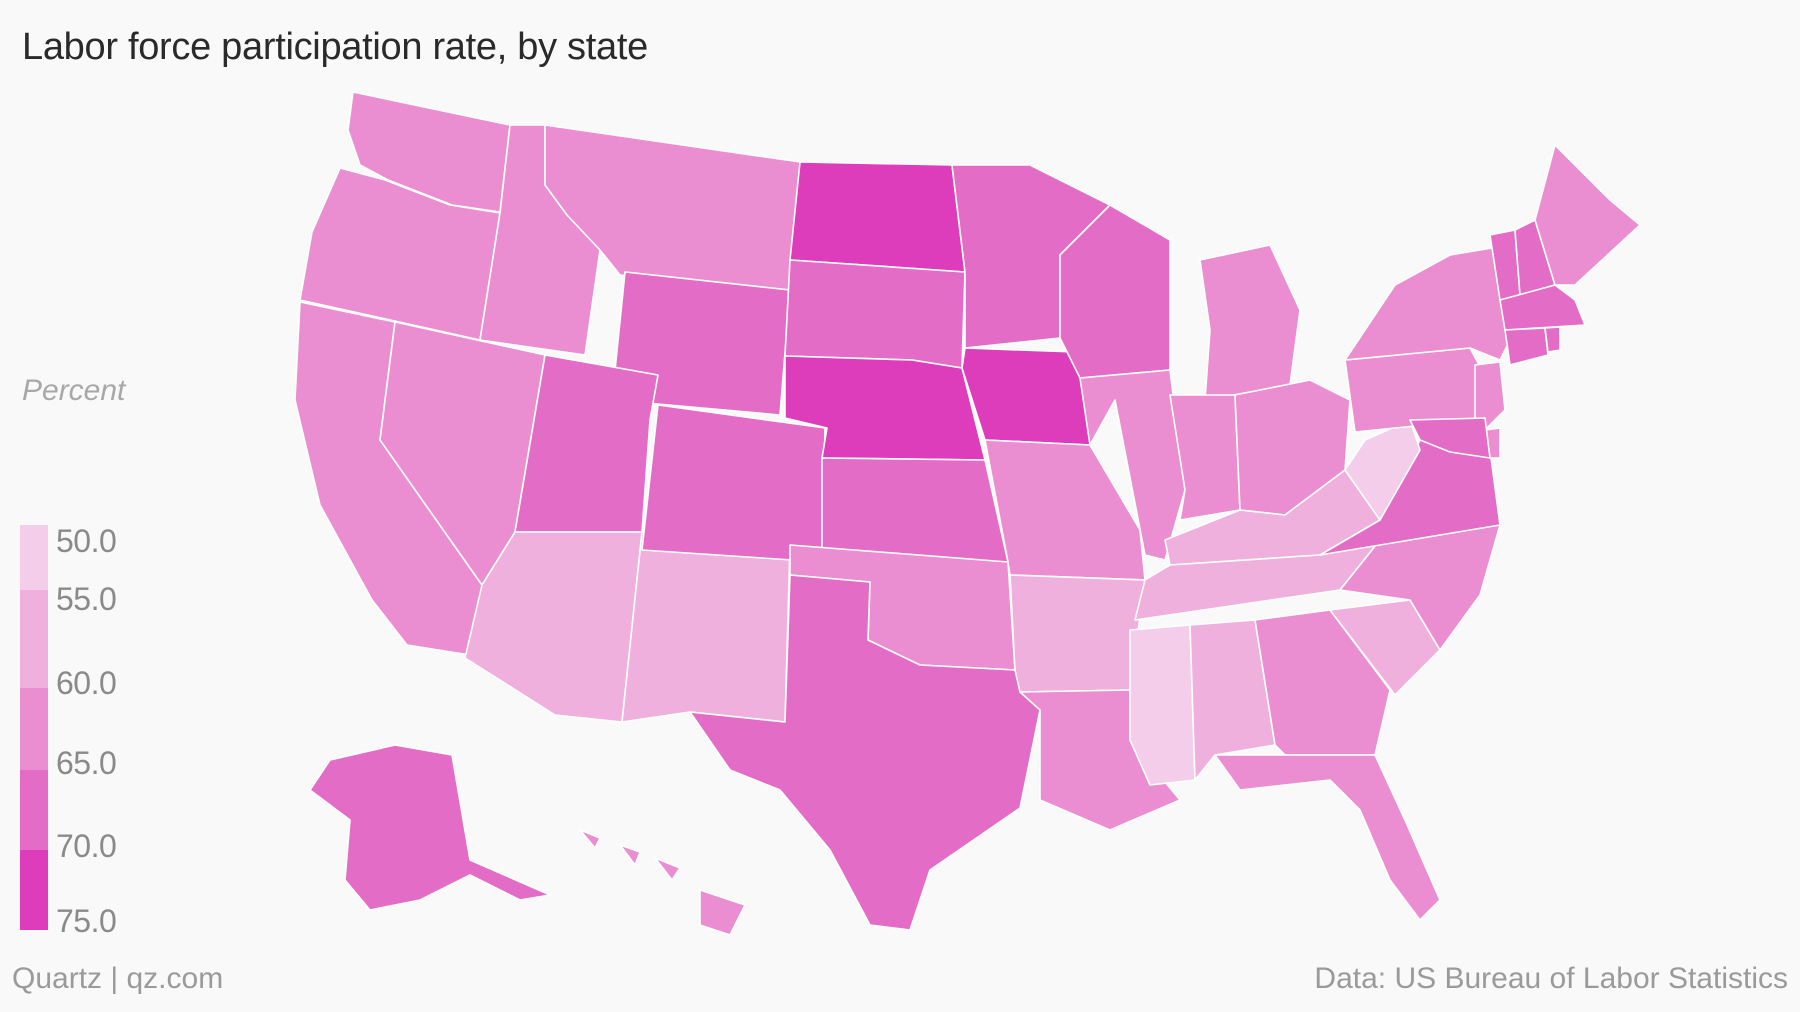  What do you see at coordinates (86, 846) in the screenshot?
I see `legend-label-4: 70.0` at bounding box center [86, 846].